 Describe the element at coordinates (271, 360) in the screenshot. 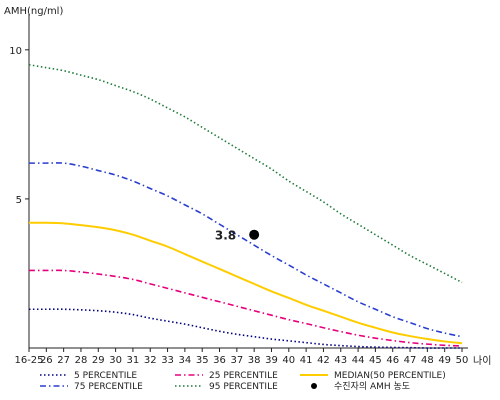

I see `x-tick-label: 39` at that location.